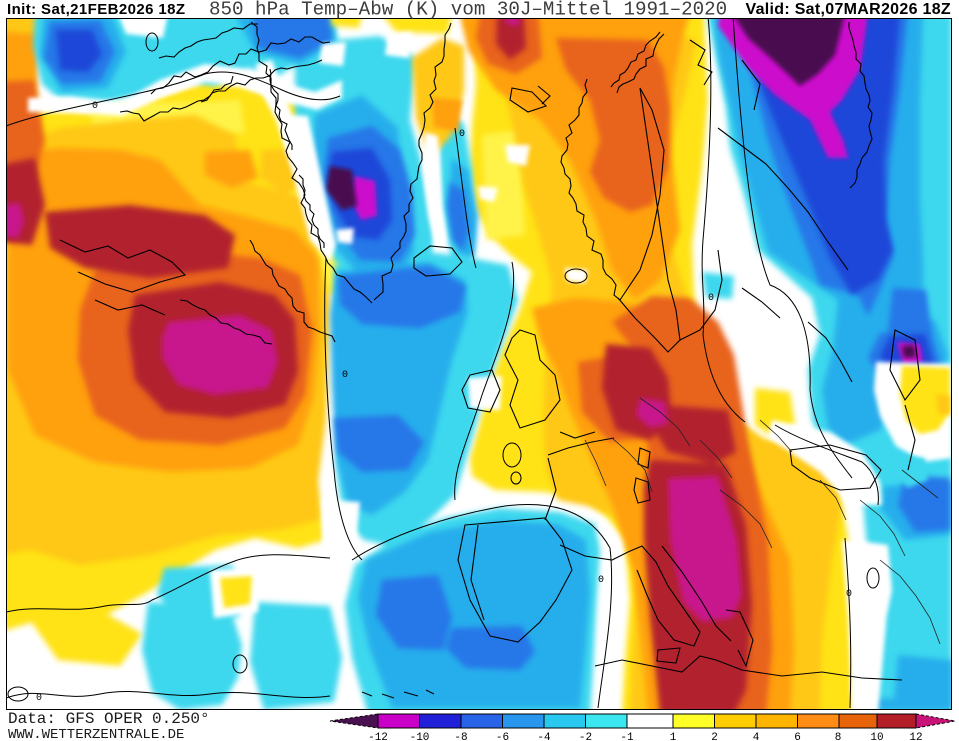 The image size is (959, 741). I want to click on svg-text: 10, so click(876, 736).